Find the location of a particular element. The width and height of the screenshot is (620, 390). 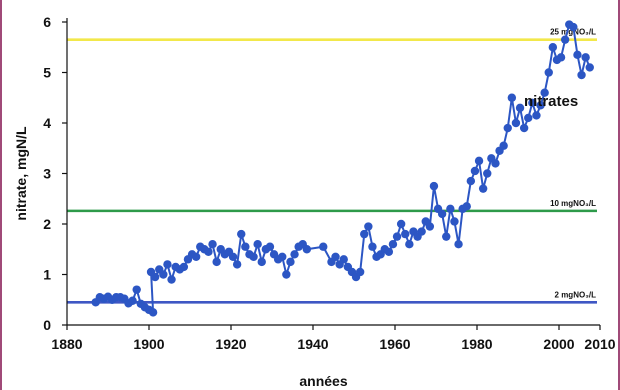

x-ticks: 1880 1900 1920 1940 1960 1980 2000 2010 is located at coordinates (333, 338).